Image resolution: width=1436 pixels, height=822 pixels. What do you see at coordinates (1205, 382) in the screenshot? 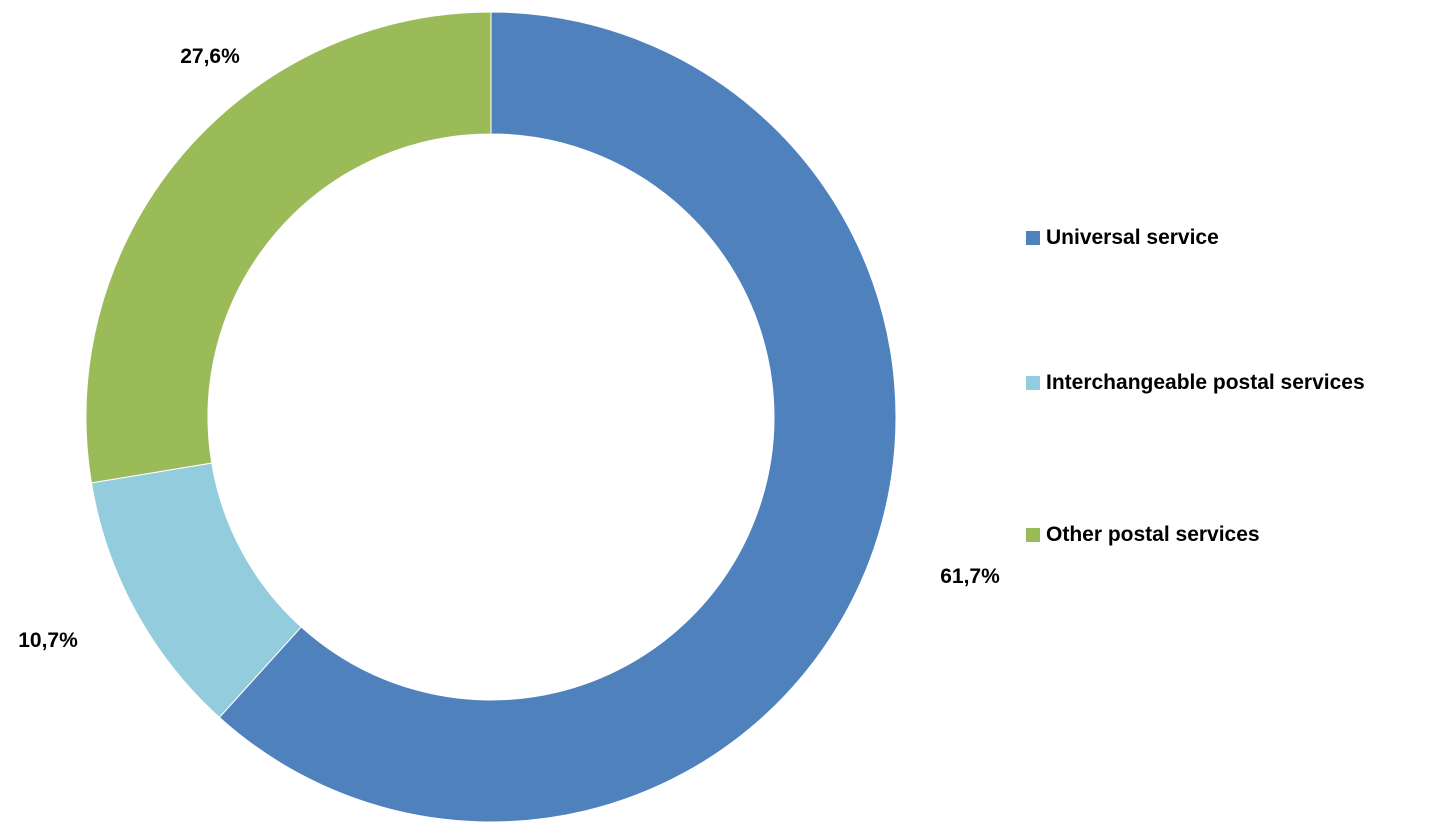
I see `legend-label: Interchangeable postal services` at bounding box center [1205, 382].